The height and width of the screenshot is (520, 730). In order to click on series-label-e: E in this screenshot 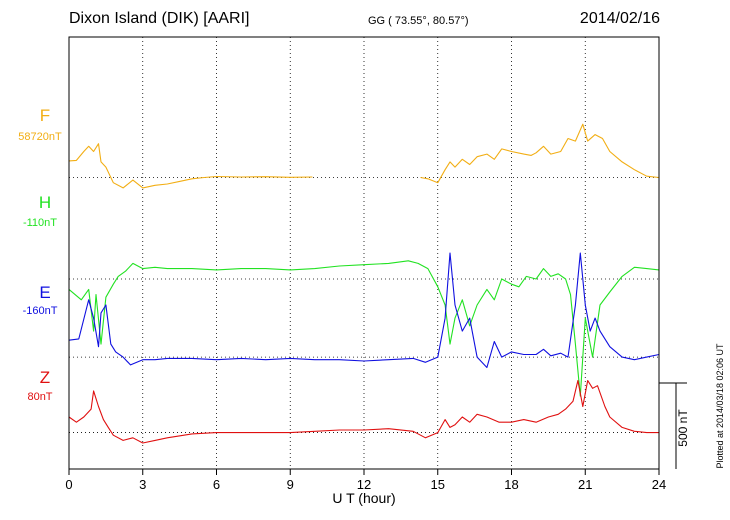, I will do `click(45, 292)`.